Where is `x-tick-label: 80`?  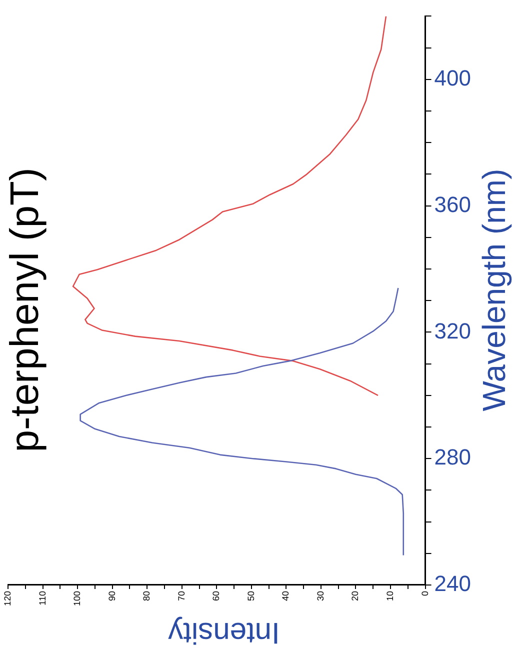 x-tick-label: 80 is located at coordinates (147, 595).